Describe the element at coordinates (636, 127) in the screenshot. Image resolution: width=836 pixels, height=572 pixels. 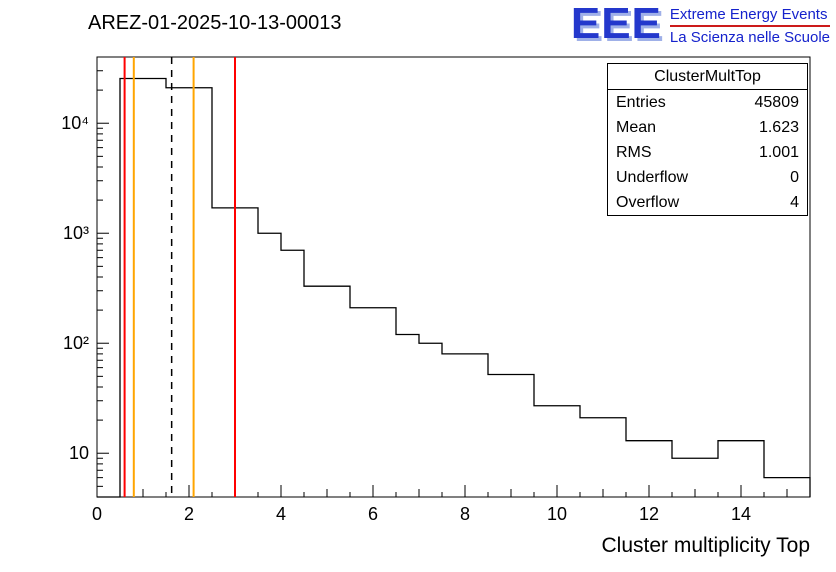
I see `stats-row-label: Mean` at that location.